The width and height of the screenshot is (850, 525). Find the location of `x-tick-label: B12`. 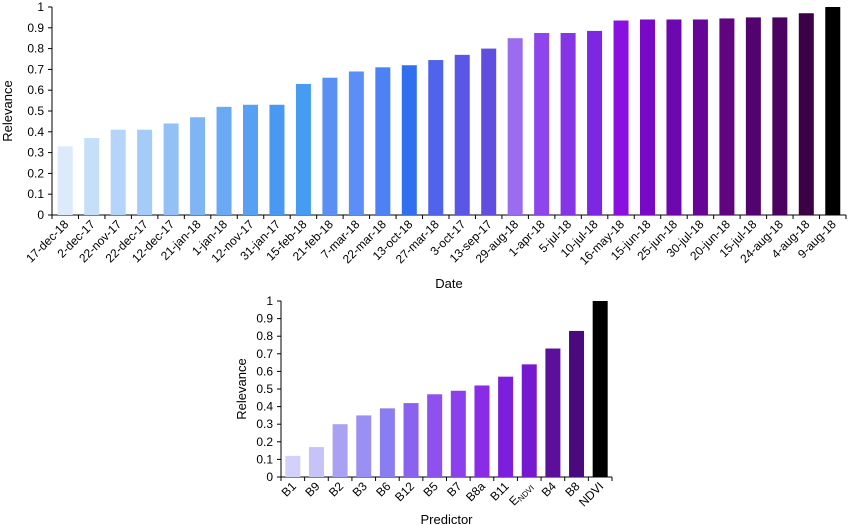

x-tick-label: B12 is located at coordinates (404, 491).